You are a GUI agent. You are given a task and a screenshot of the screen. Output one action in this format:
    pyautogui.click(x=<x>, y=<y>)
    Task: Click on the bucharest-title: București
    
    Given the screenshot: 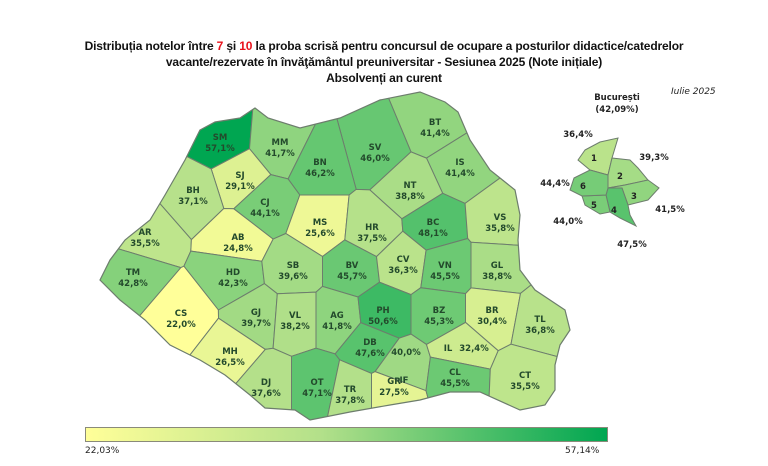 What is the action you would take?
    pyautogui.click(x=617, y=98)
    